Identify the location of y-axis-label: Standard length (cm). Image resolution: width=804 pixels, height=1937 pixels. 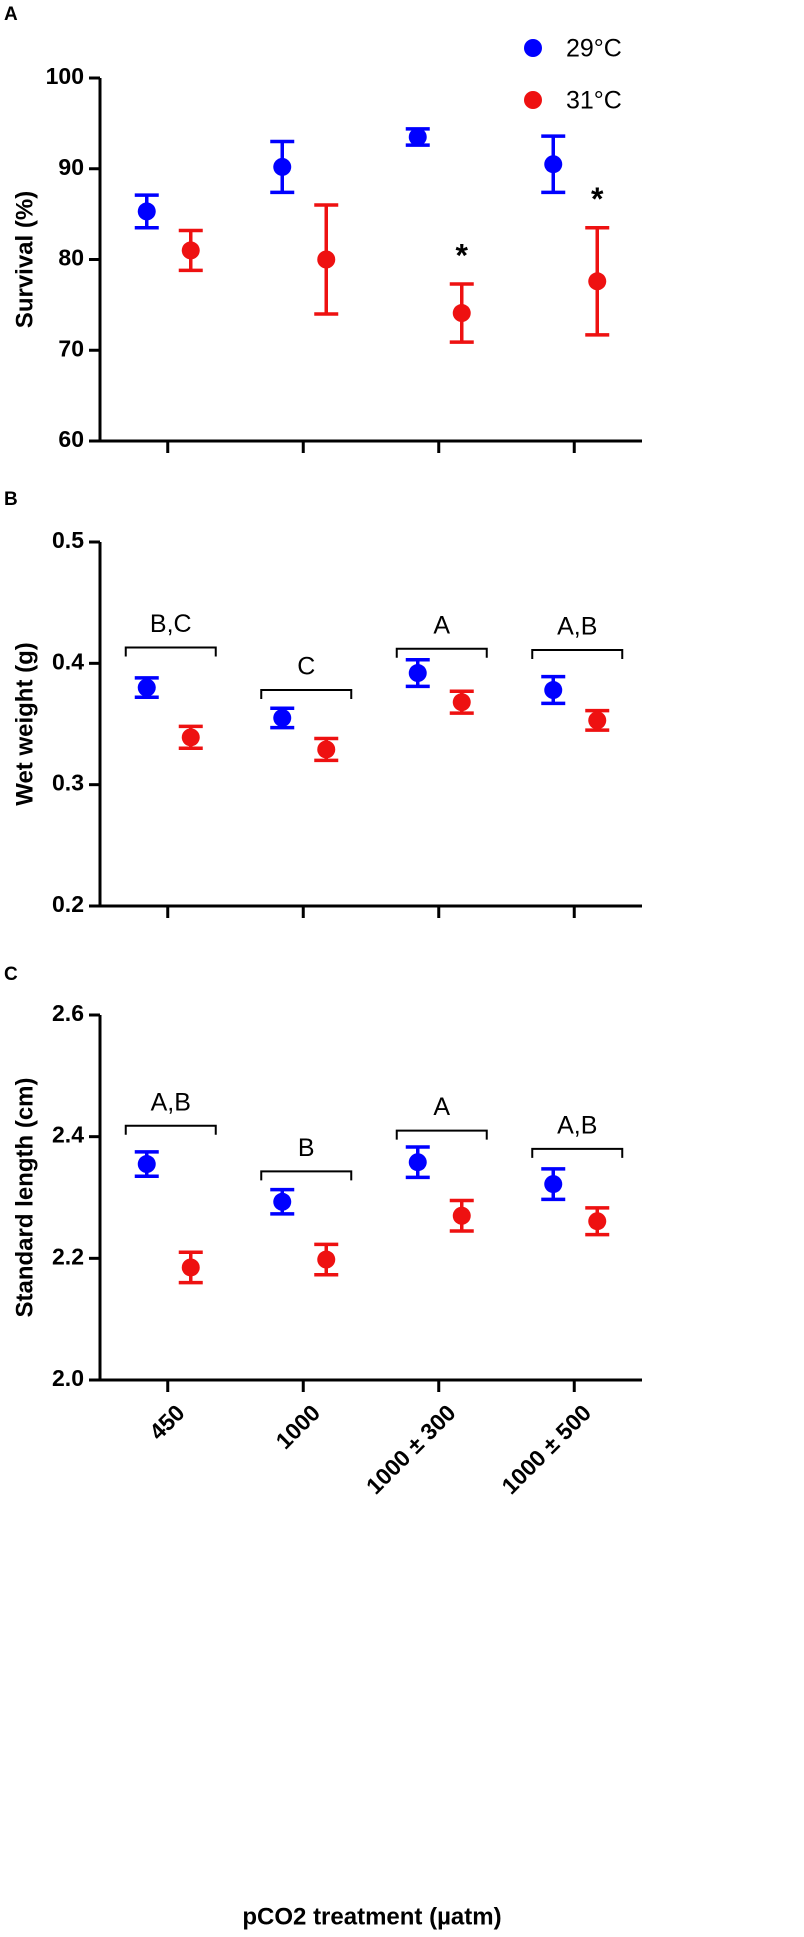
(24, 1197).